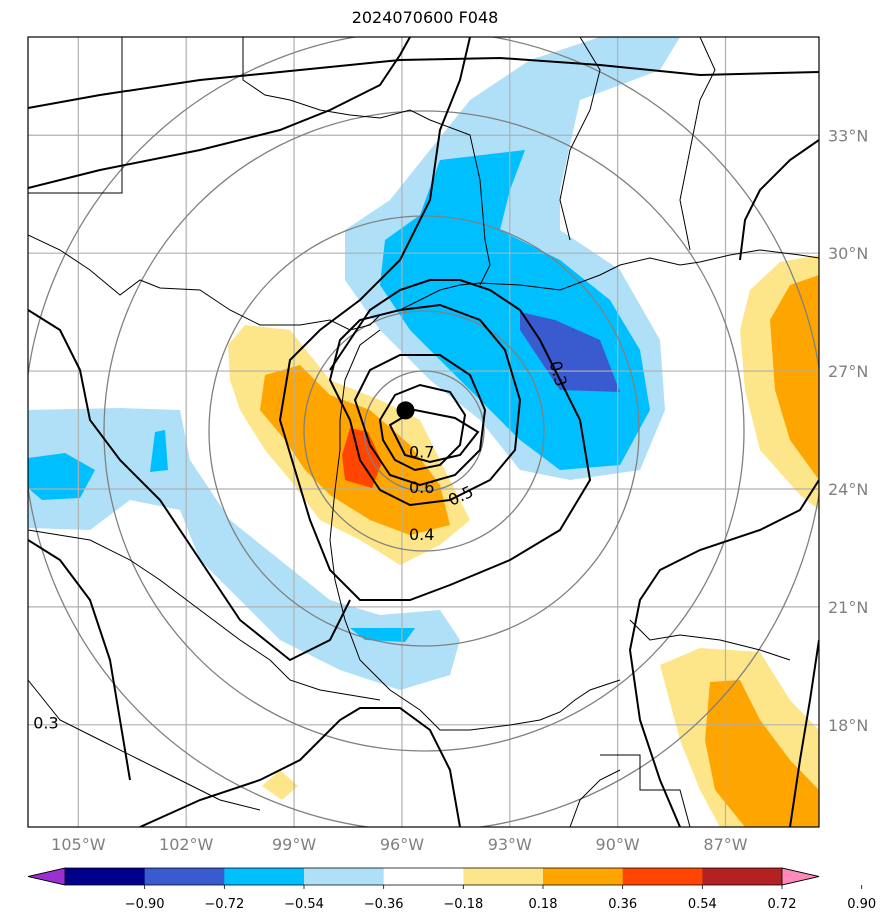 The height and width of the screenshot is (924, 889). What do you see at coordinates (618, 844) in the screenshot?
I see `lon-tick-label: 90°W` at bounding box center [618, 844].